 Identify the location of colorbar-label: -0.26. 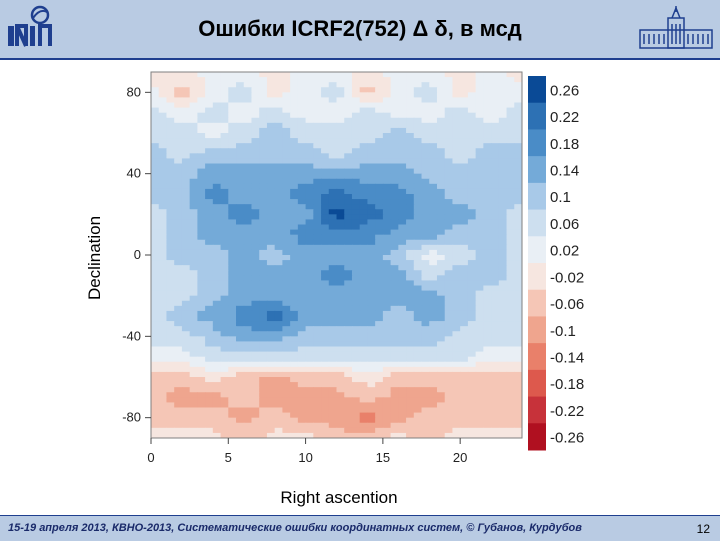
(567, 438).